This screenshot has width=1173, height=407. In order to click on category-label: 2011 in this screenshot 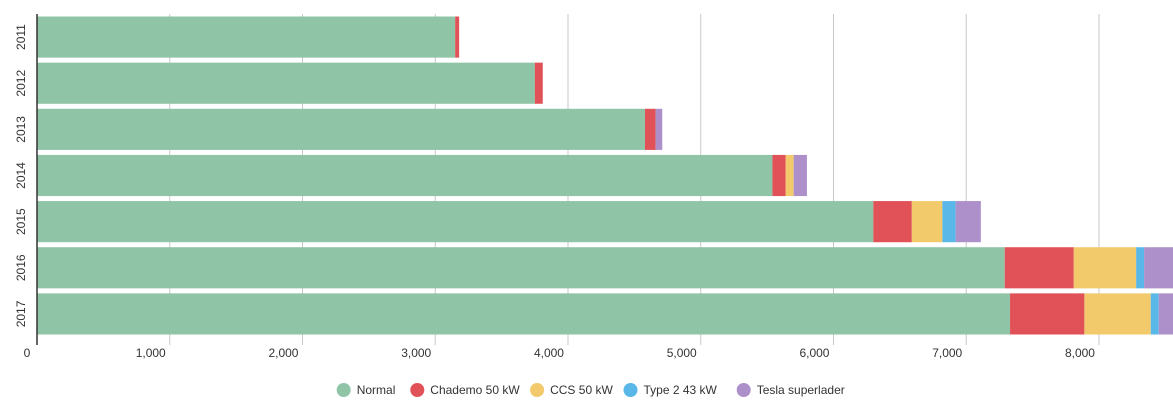, I will do `click(21, 37)`.